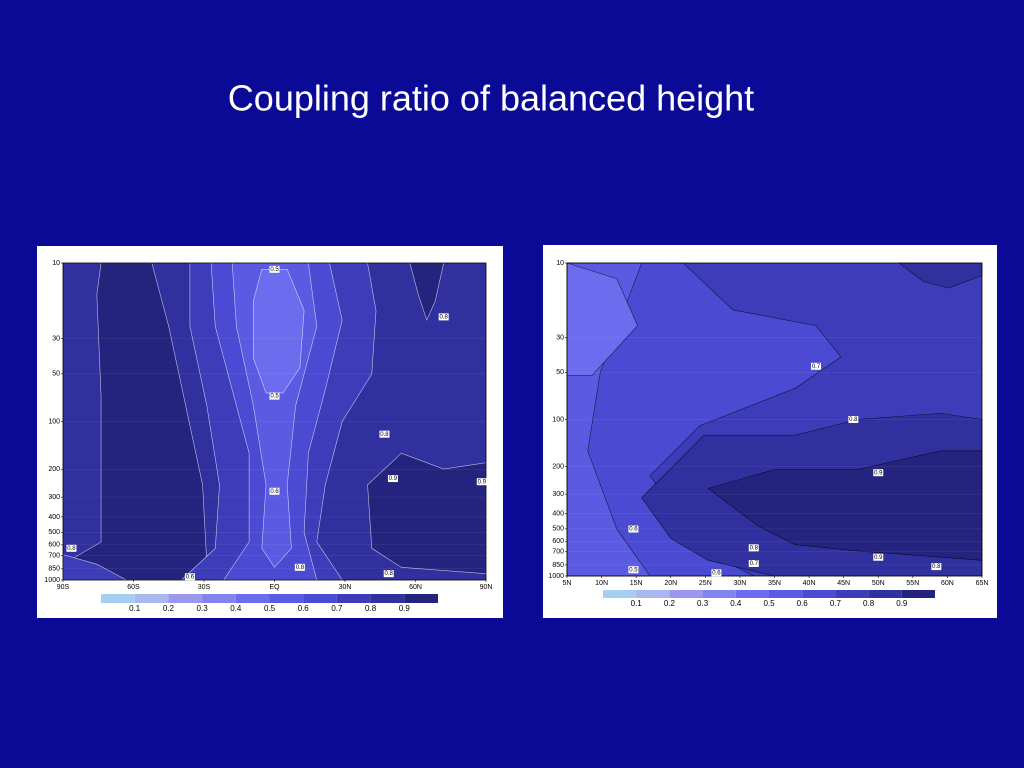 This screenshot has height=768, width=1024. I want to click on x-tick-label: 90S, so click(63, 587).